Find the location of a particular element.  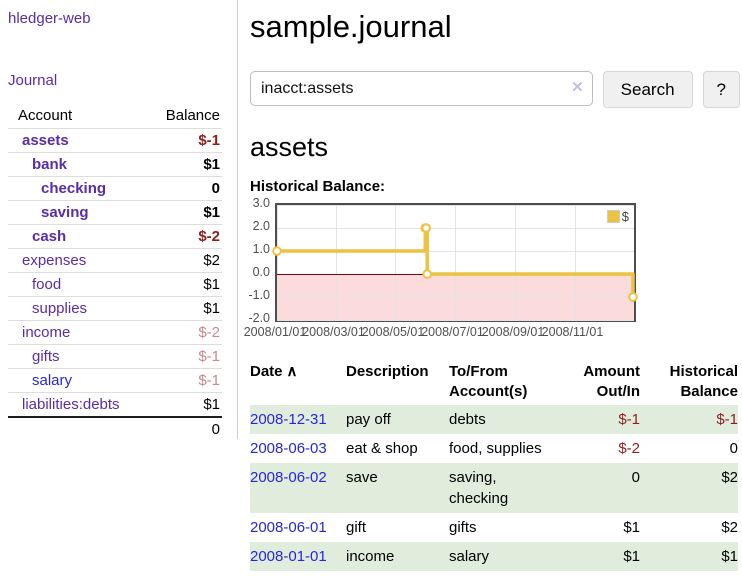

account-link: gifts is located at coordinates (46, 356).